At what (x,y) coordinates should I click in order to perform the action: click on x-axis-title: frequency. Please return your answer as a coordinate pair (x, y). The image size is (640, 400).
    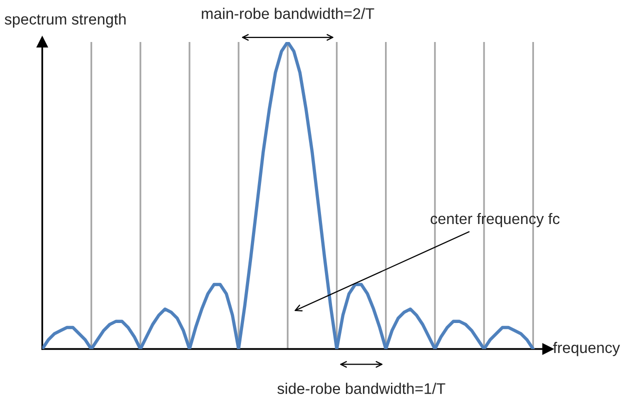
    Looking at the image, I should click on (586, 349).